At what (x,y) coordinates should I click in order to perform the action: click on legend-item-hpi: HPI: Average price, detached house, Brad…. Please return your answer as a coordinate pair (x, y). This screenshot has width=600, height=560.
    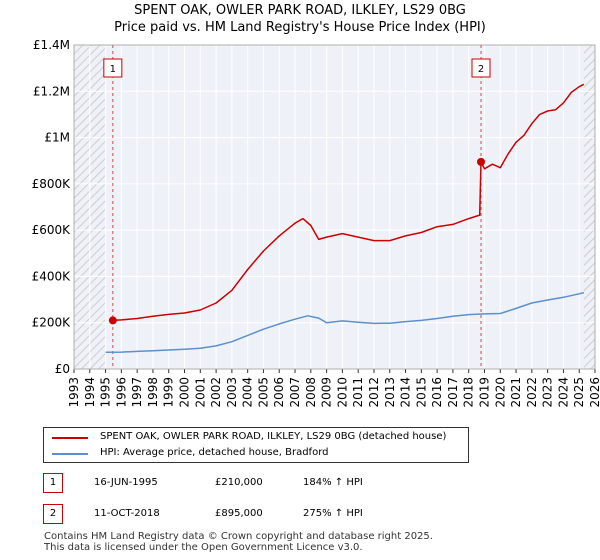
    Looking at the image, I should click on (256, 453).